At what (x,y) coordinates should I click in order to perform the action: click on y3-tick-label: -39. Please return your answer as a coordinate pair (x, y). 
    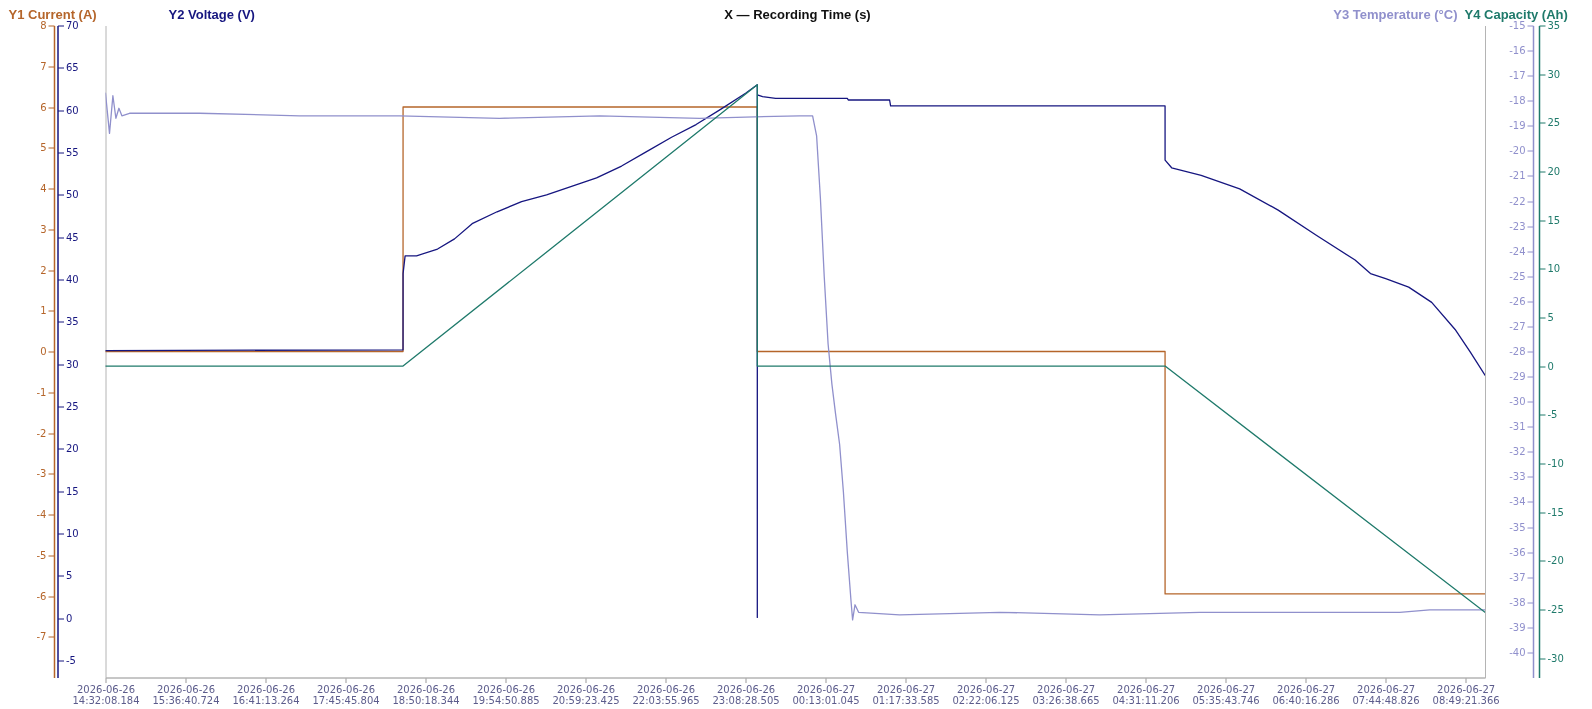
    Looking at the image, I should click on (1517, 627).